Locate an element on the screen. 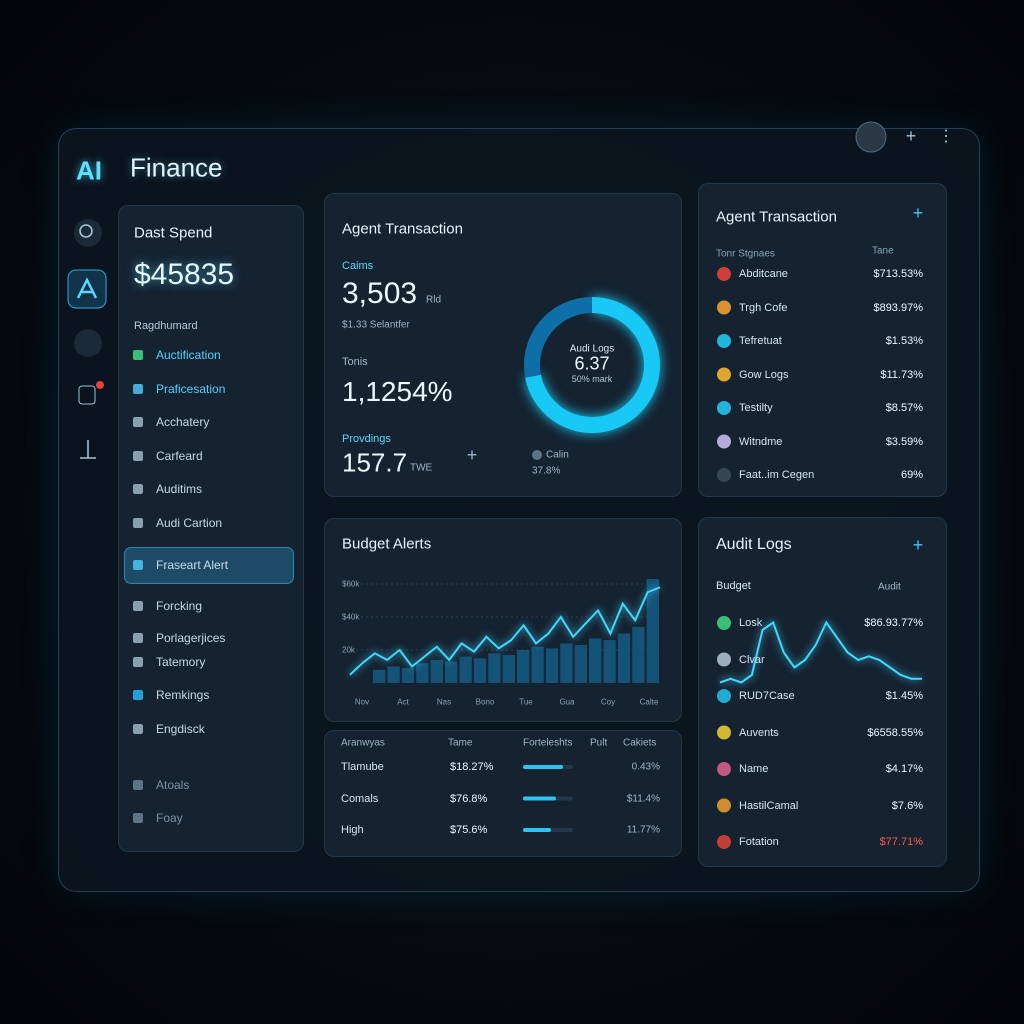 Image resolution: width=1024 pixels, height=1024 pixels. donut-sub: 50% mark is located at coordinates (592, 379).